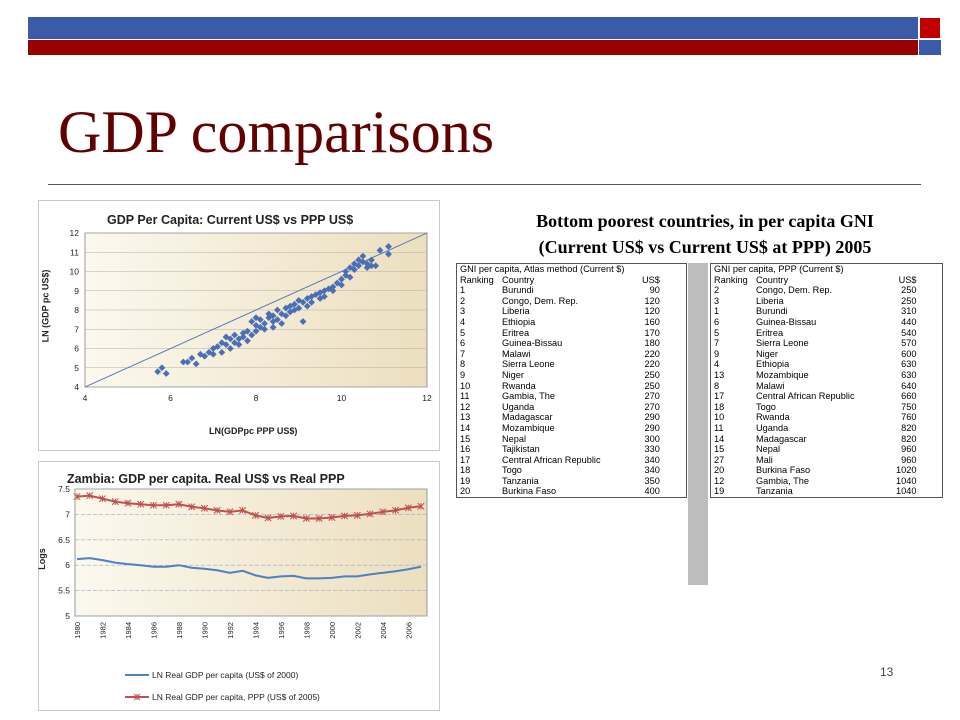 The image size is (960, 720). I want to click on header-bar-blue, so click(473, 28).